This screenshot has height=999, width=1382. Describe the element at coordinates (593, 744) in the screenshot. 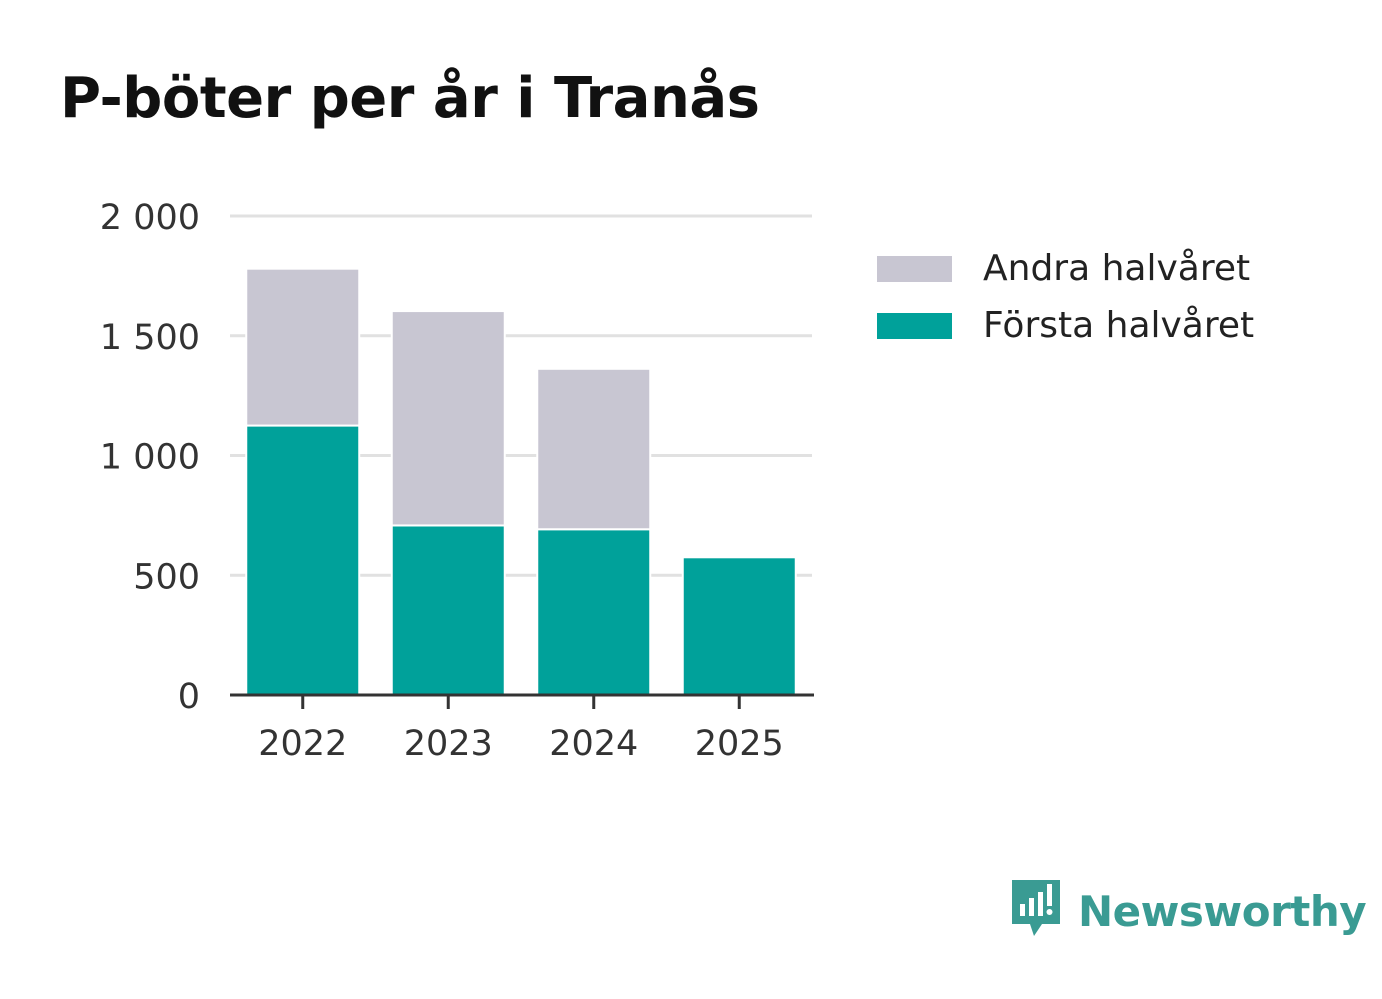

I see `x-tick-label: 2024` at that location.